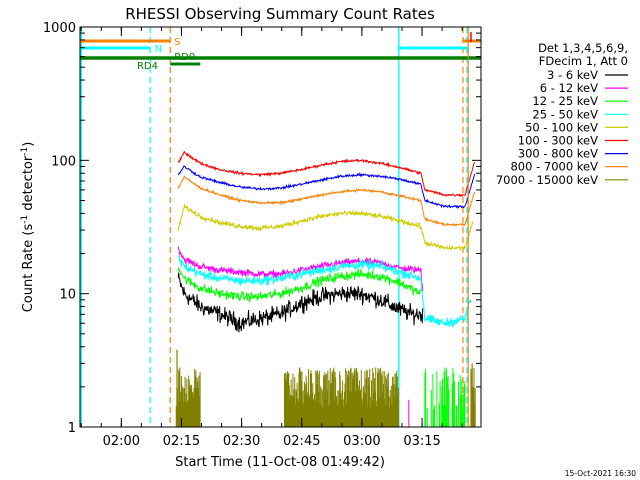  Describe the element at coordinates (554, 167) in the screenshot. I see `legend-label-7: 800 - 7000 keV` at that location.